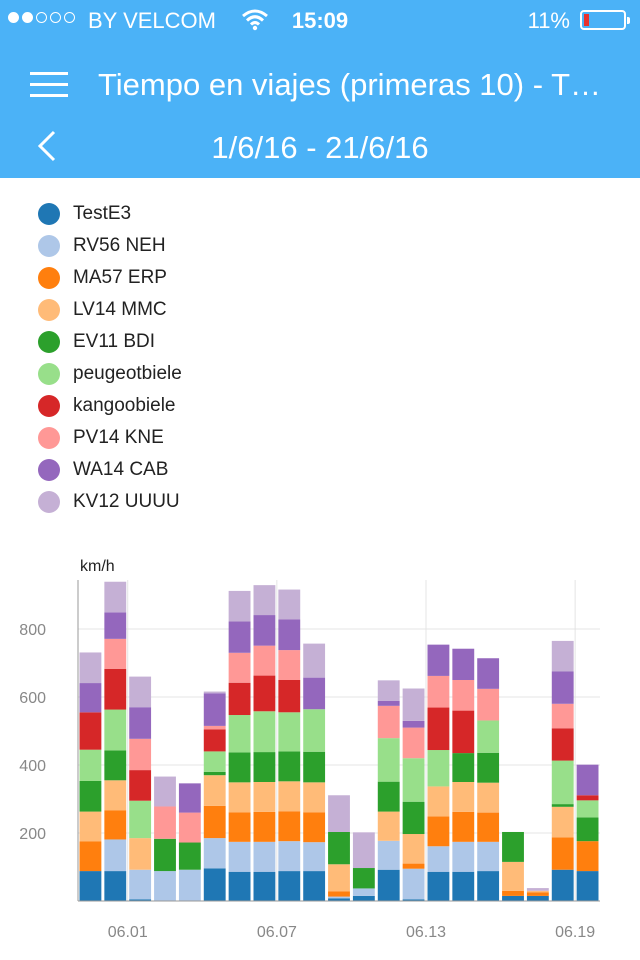 This screenshot has width=640, height=960. What do you see at coordinates (102, 213) in the screenshot?
I see `legend-label: TestE3` at bounding box center [102, 213].